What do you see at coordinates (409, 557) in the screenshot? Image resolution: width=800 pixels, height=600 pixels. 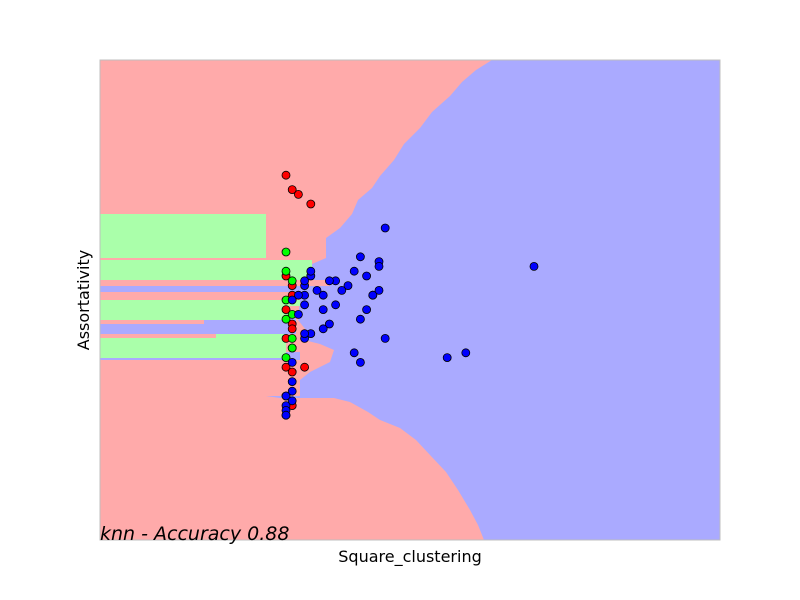 I see `x-axis-label: Square_clustering` at bounding box center [409, 557].